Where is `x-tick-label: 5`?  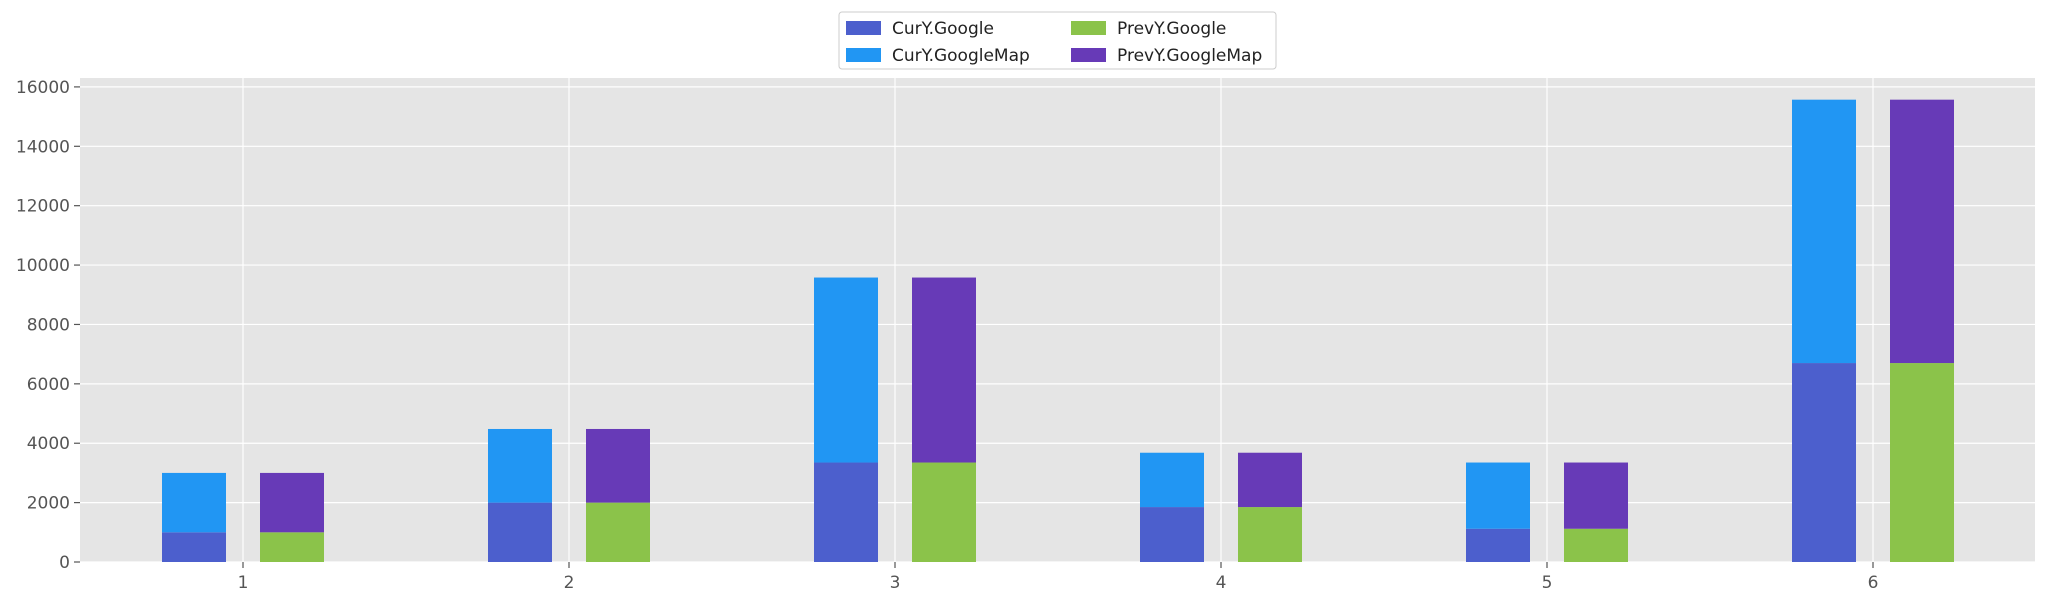 x-tick-label: 5 is located at coordinates (1547, 583).